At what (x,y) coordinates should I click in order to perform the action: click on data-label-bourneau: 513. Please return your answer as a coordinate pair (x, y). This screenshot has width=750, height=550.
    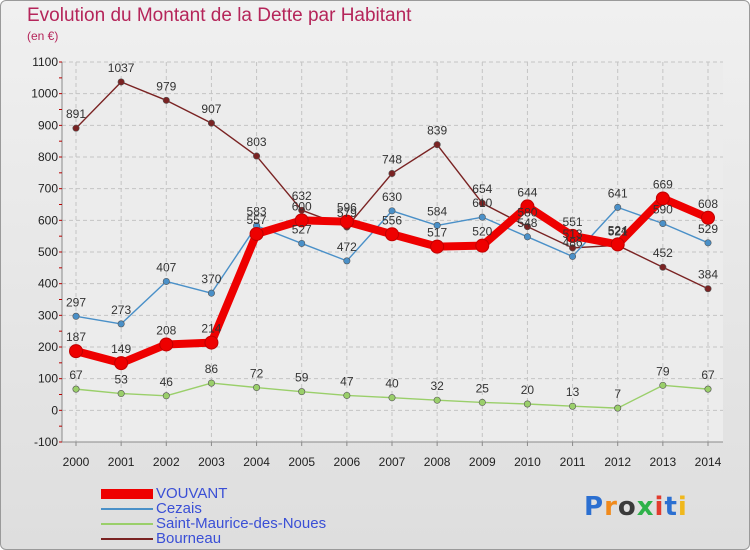
    Looking at the image, I should click on (573, 234).